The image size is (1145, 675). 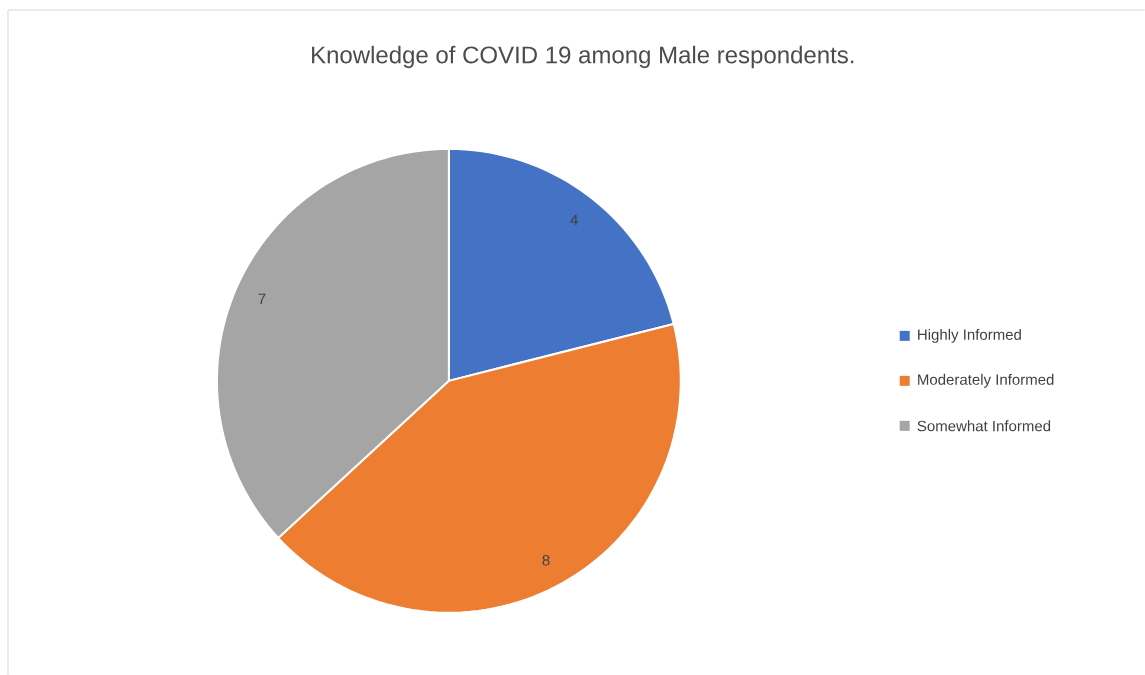 What do you see at coordinates (984, 426) in the screenshot?
I see `legend-label: Somewhat Informed` at bounding box center [984, 426].